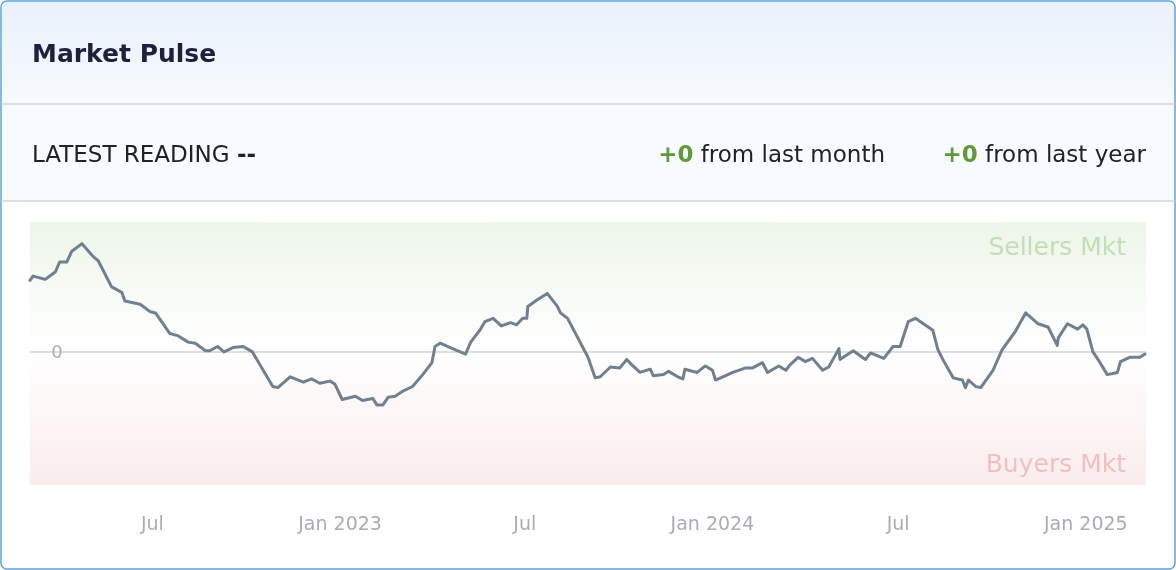 The image size is (1176, 570). What do you see at coordinates (771, 154) in the screenshot?
I see `text: +0 from last month` at bounding box center [771, 154].